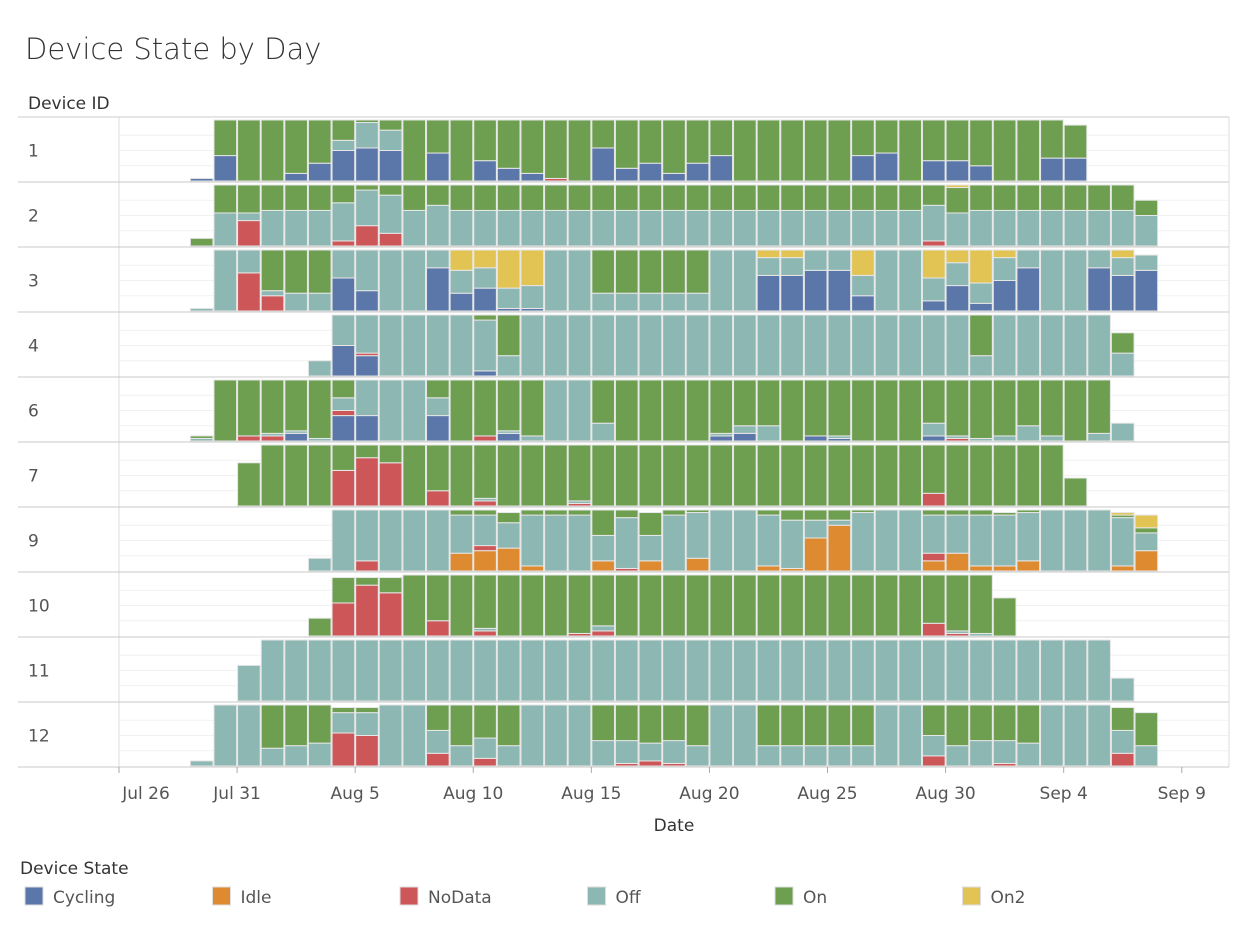 The height and width of the screenshot is (939, 1252). I want to click on legend-title: Device State, so click(74, 869).